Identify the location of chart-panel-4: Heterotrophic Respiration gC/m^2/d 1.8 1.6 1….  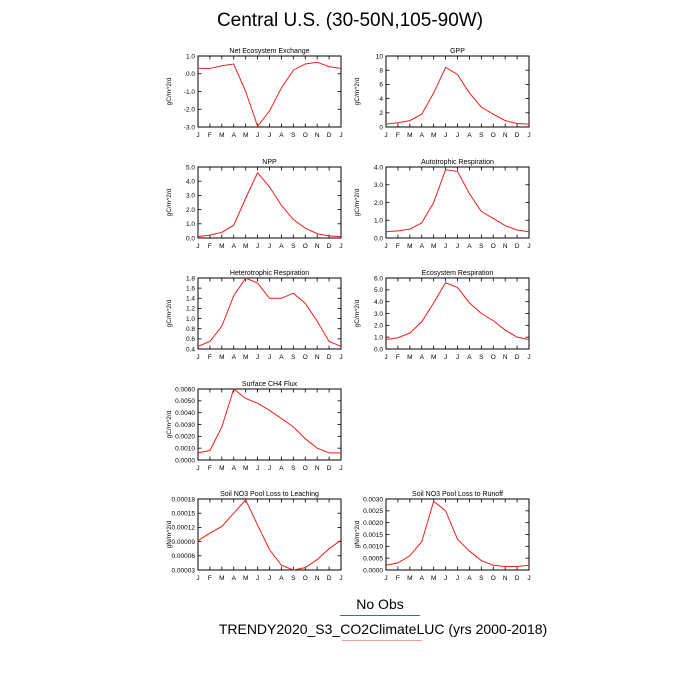
(254, 315).